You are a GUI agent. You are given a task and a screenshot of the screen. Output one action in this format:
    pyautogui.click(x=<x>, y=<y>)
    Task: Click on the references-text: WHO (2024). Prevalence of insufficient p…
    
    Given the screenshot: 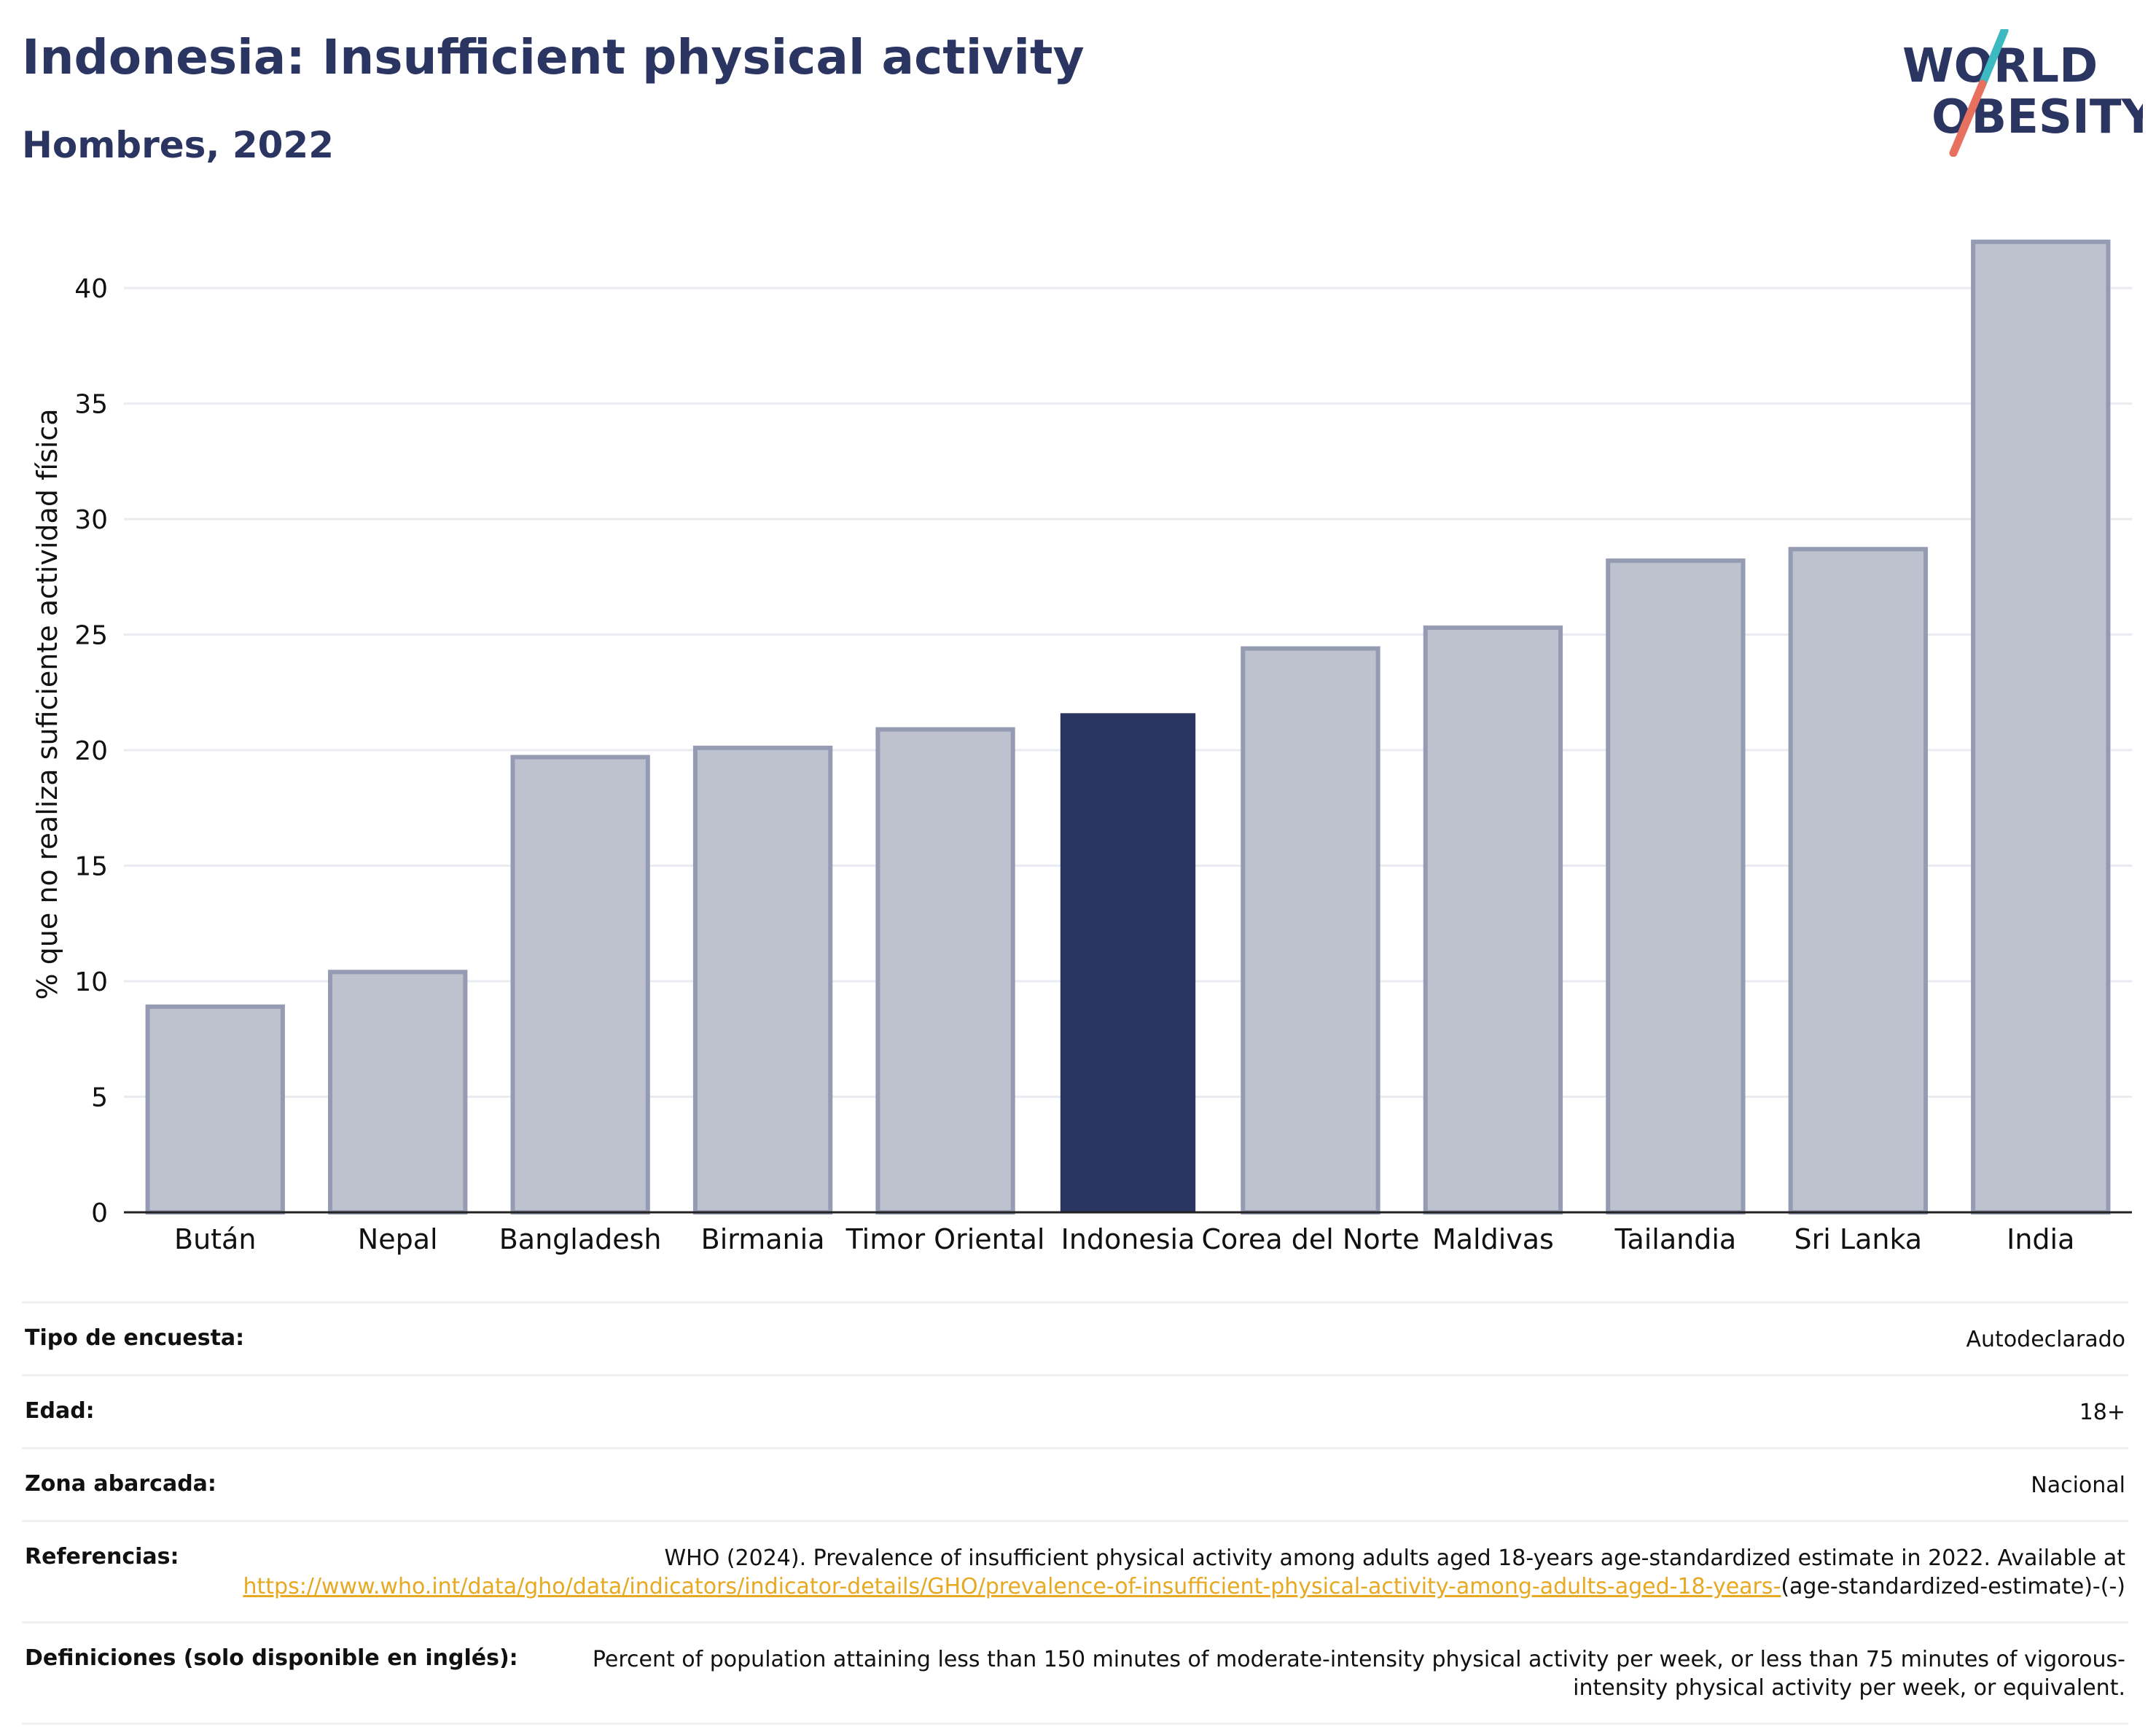 What is the action you would take?
    pyautogui.click(x=1395, y=1558)
    